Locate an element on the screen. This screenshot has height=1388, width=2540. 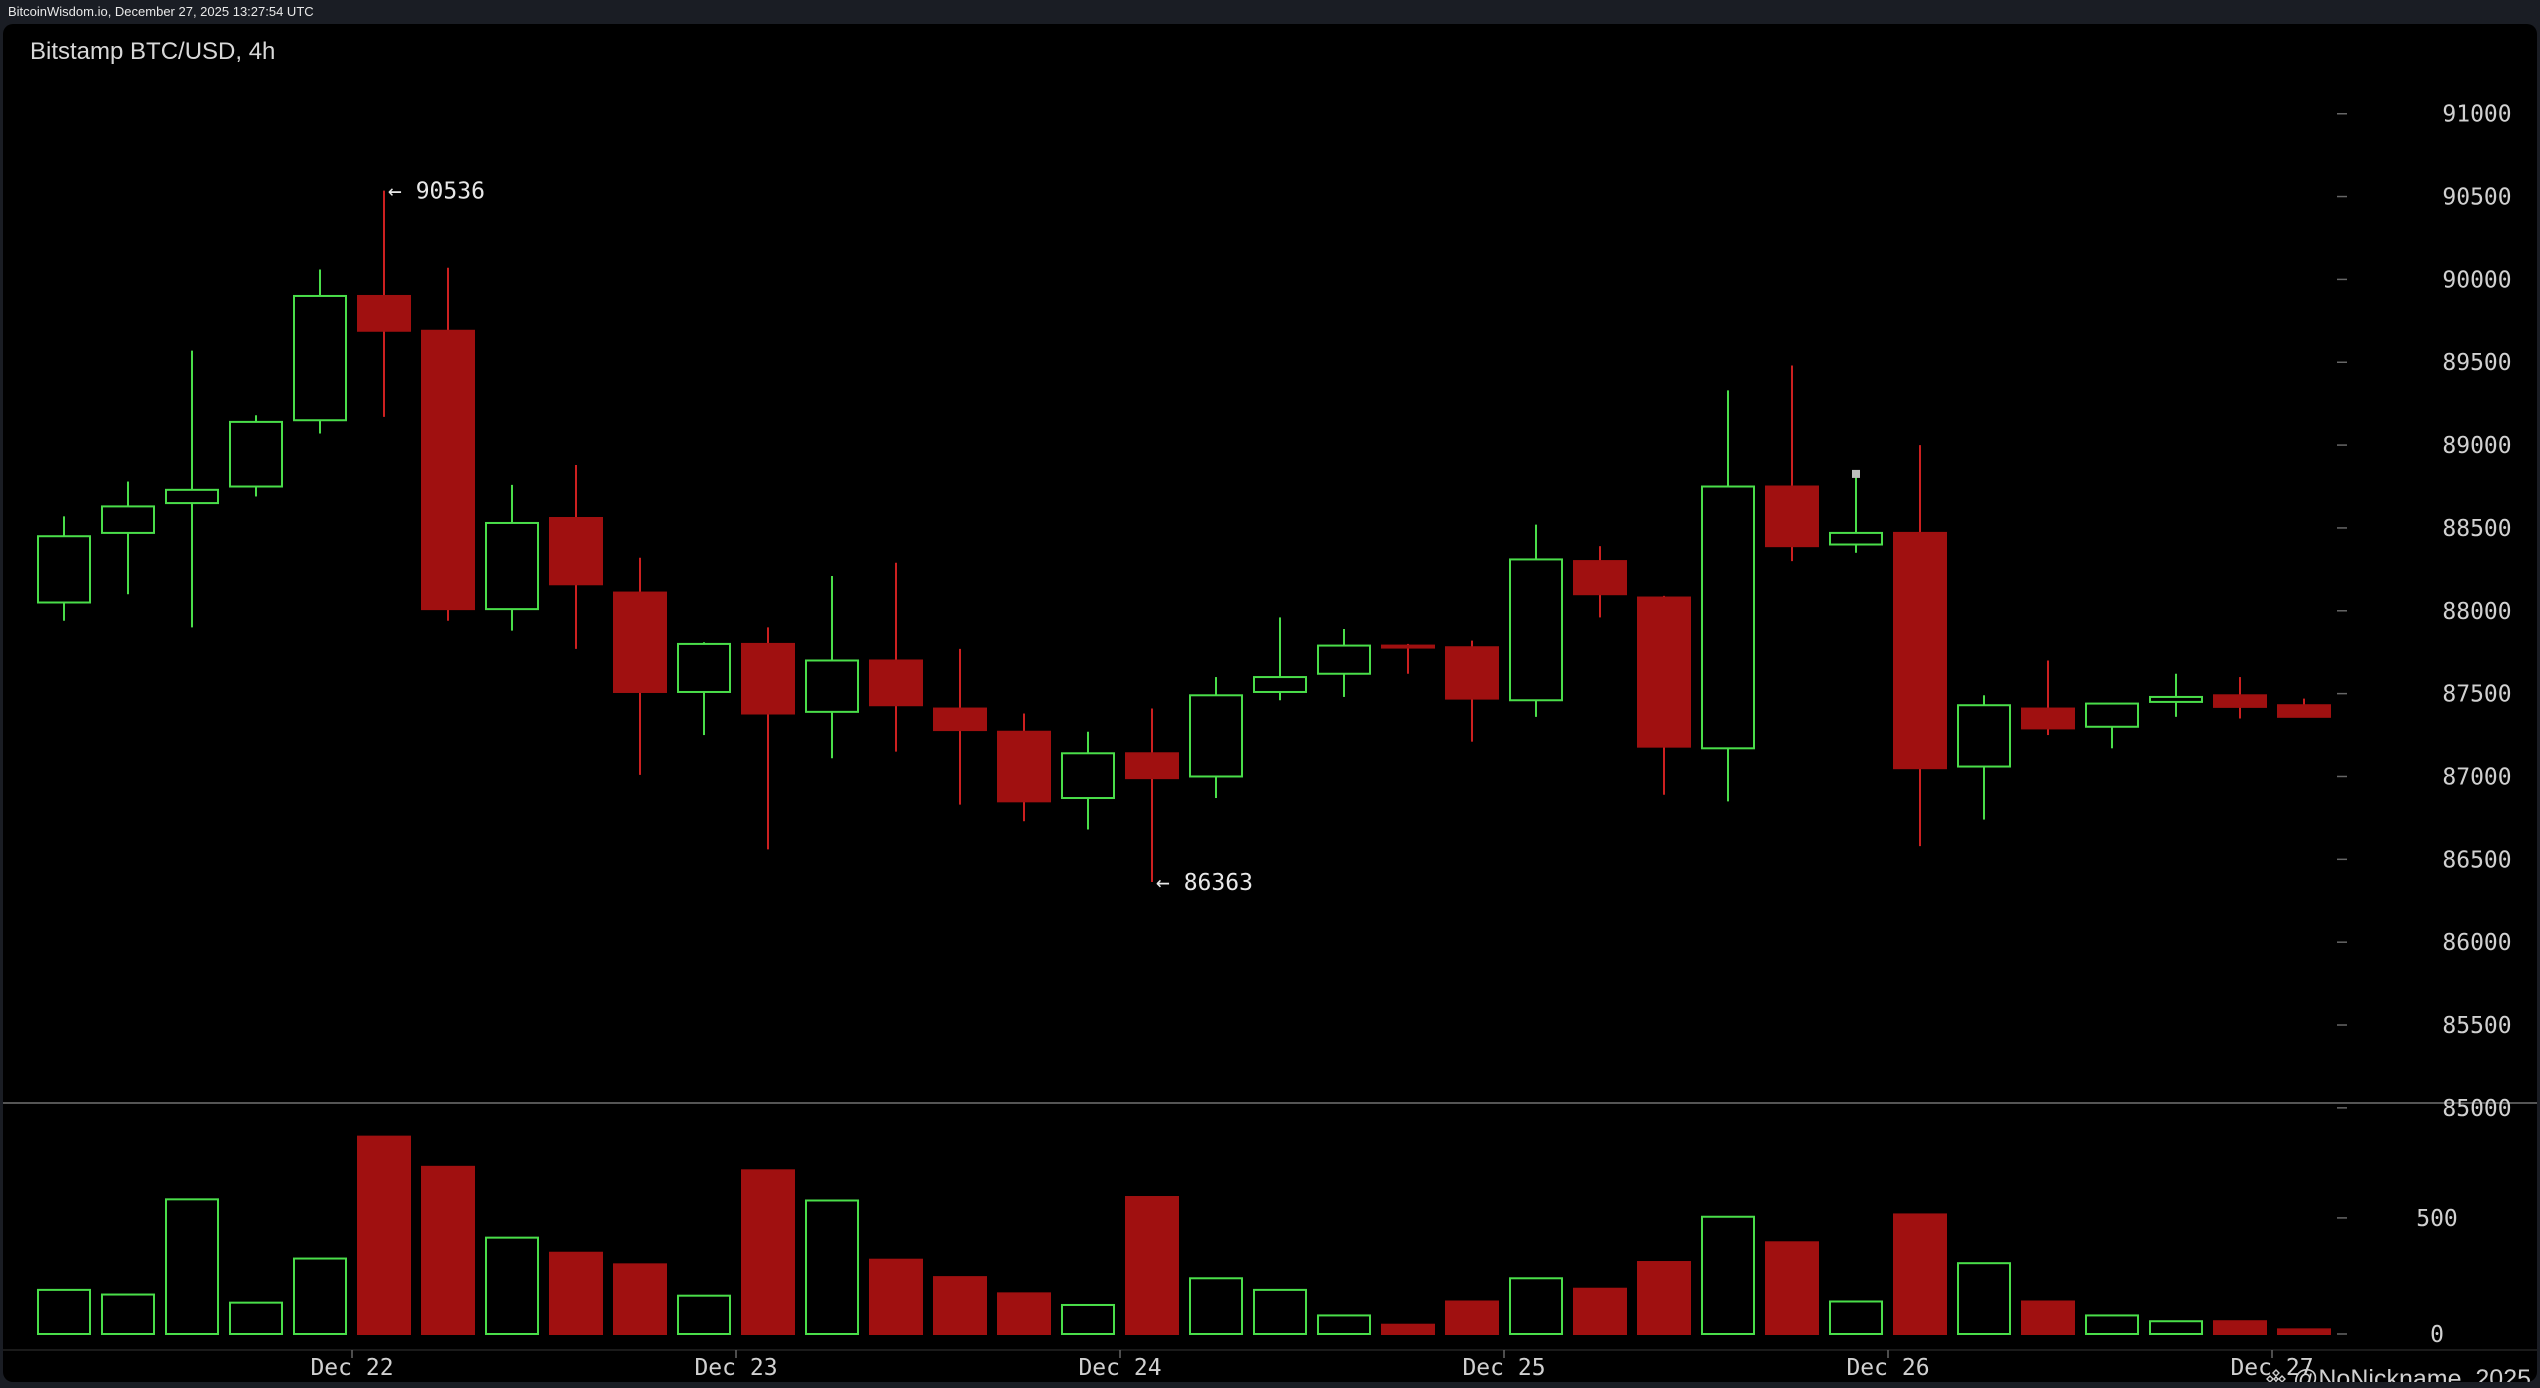
watermark-logo-icon is located at coordinates (2276, 1375).